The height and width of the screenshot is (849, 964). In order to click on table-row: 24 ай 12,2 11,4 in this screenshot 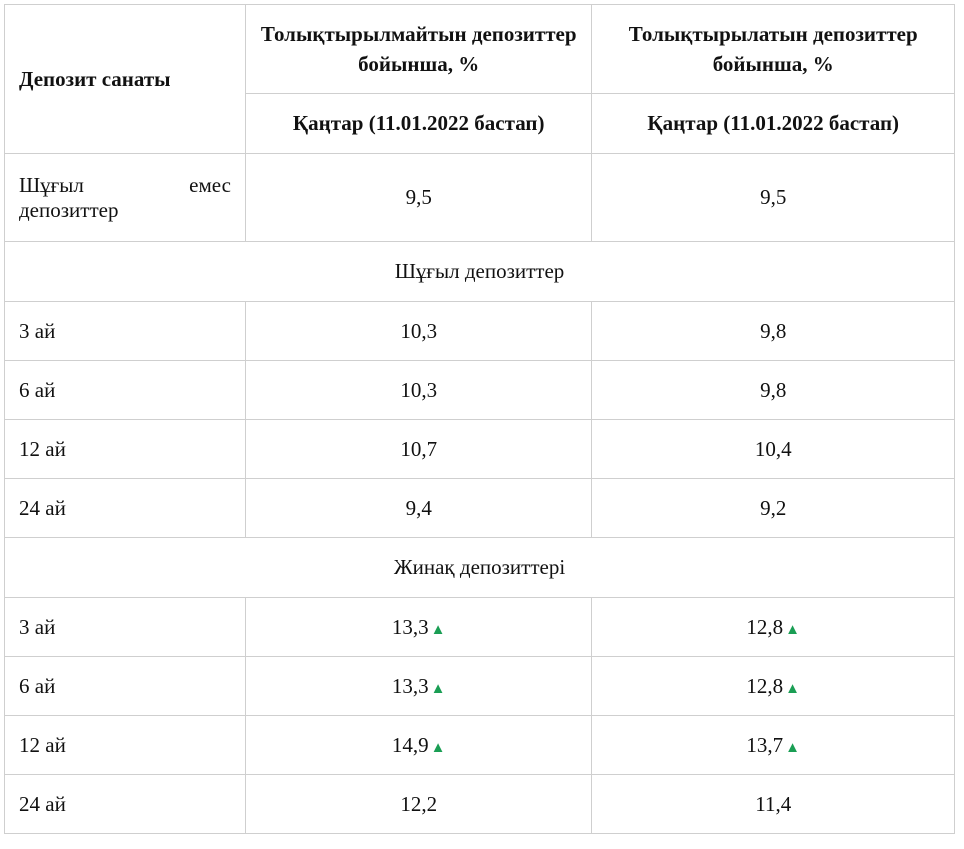, I will do `click(479, 804)`.